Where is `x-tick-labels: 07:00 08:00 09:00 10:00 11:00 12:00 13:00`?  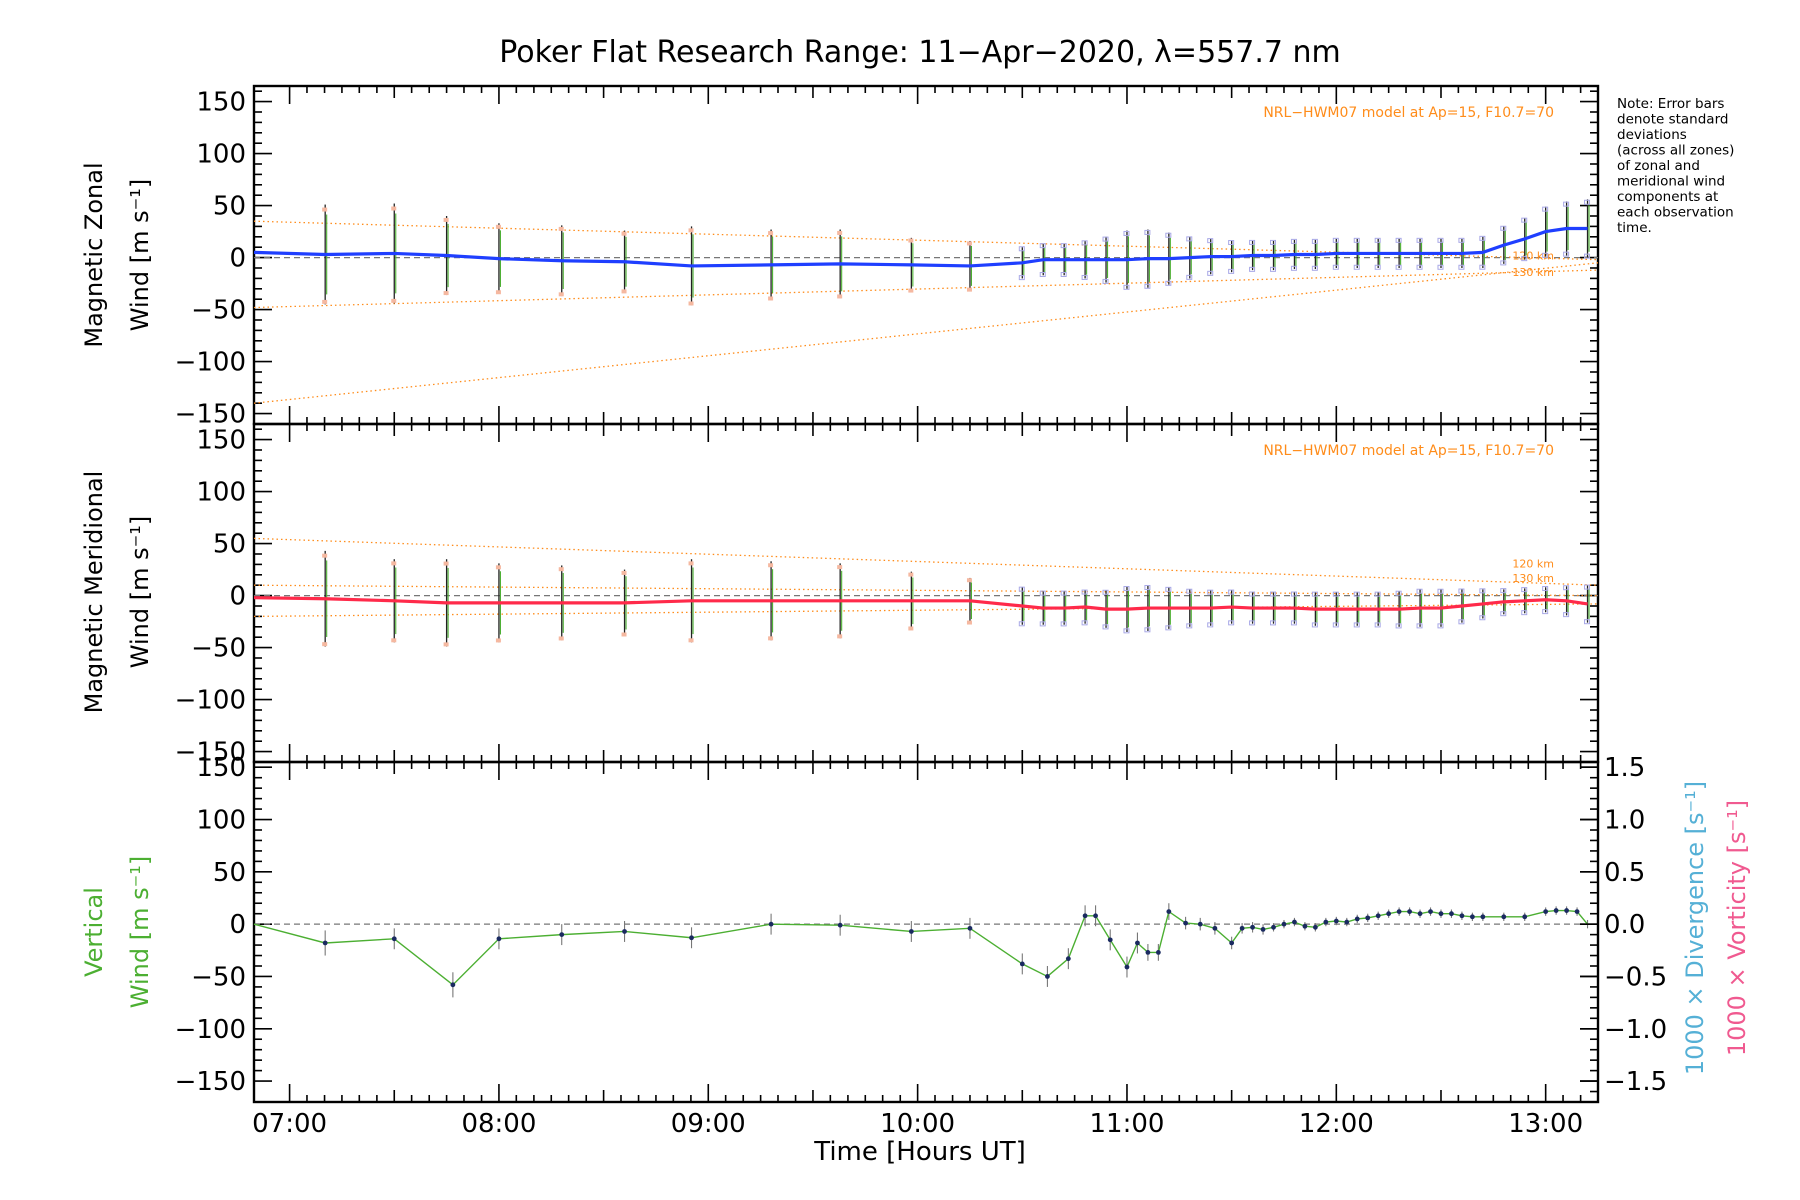 x-tick-labels: 07:00 08:00 09:00 10:00 11:00 12:00 13:00 is located at coordinates (917, 1124).